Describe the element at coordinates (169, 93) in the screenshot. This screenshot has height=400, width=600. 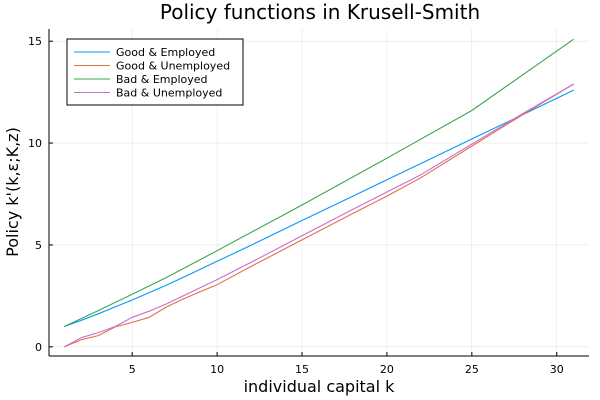
I see `legend-label-bad-unemployed: Bad & Unemployed` at that location.